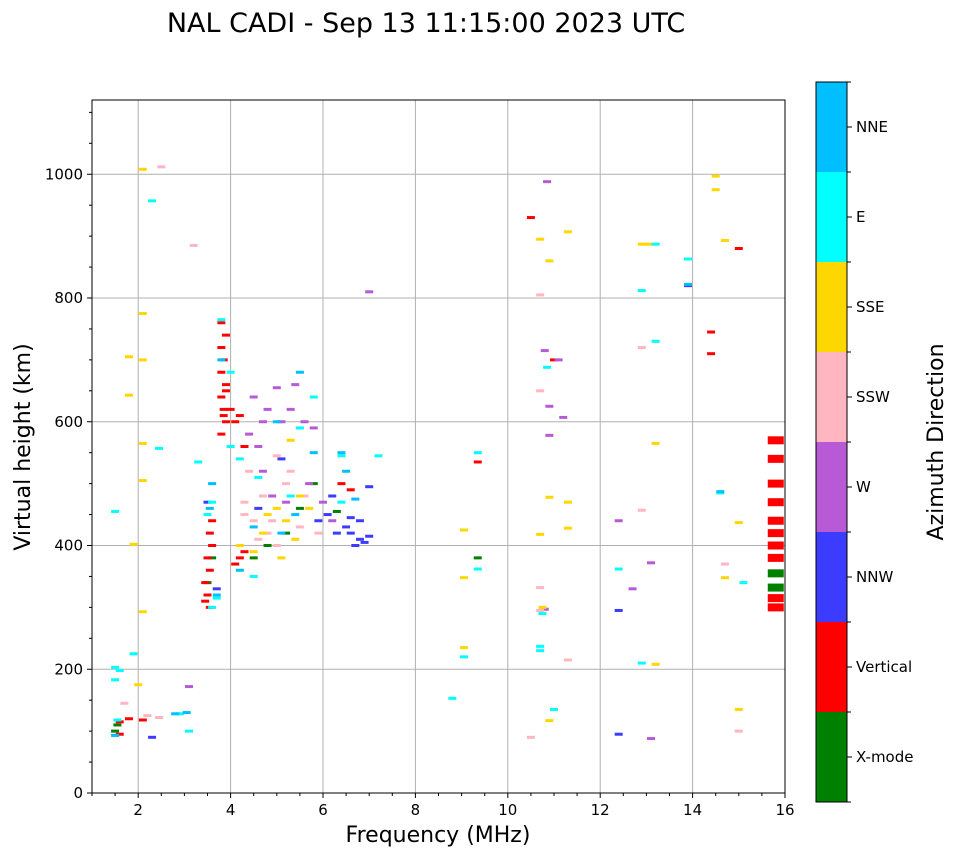 The height and width of the screenshot is (857, 958). I want to click on colorbar-frame, so click(831, 442).